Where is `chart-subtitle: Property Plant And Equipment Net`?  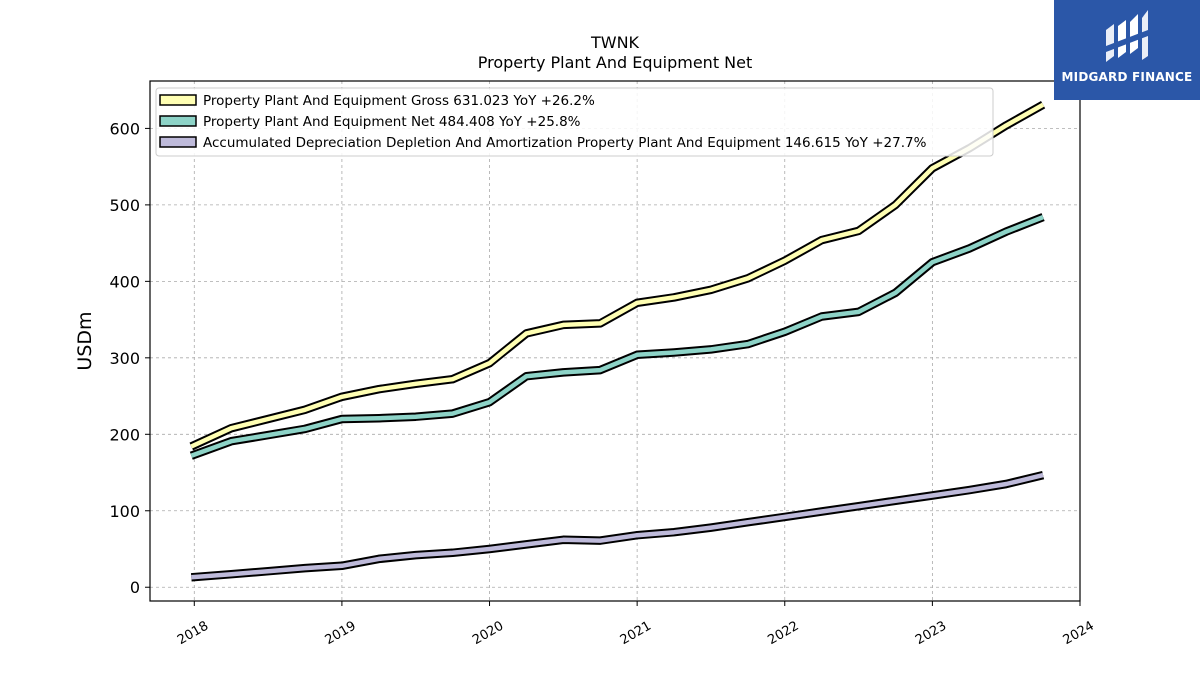 chart-subtitle: Property Plant And Equipment Net is located at coordinates (615, 62).